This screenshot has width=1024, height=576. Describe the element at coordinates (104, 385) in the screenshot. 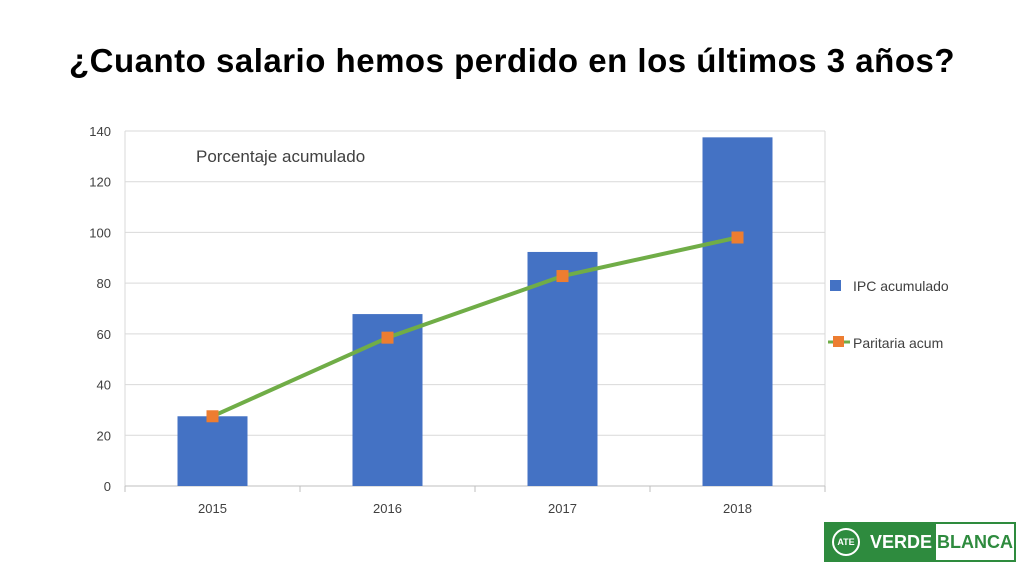

I see `y-tick-label: 40` at that location.